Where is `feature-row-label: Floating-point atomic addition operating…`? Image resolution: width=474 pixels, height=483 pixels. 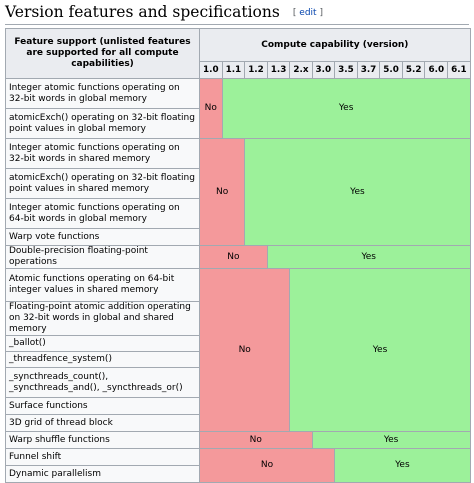
feature-row-label: Floating-point atomic addition operating… is located at coordinates (102, 318).